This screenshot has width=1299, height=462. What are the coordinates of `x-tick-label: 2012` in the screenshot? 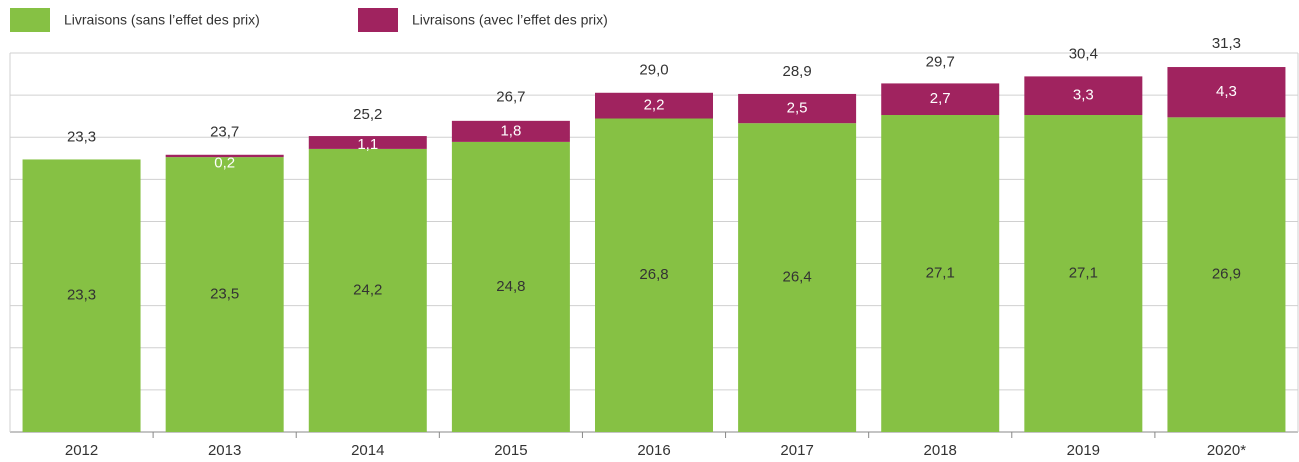 It's located at (81, 450).